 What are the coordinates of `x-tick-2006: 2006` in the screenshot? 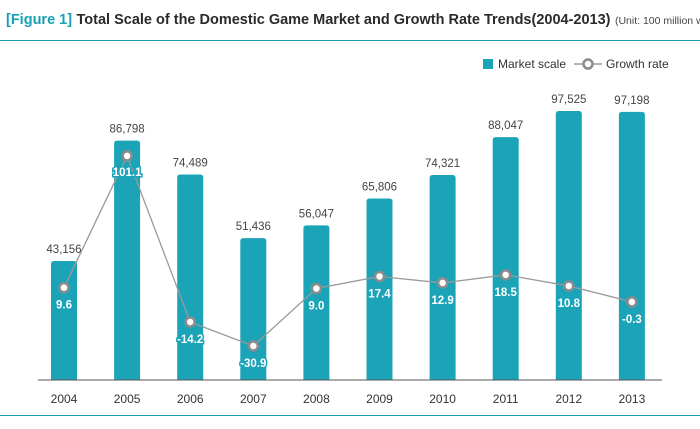 It's located at (190, 399).